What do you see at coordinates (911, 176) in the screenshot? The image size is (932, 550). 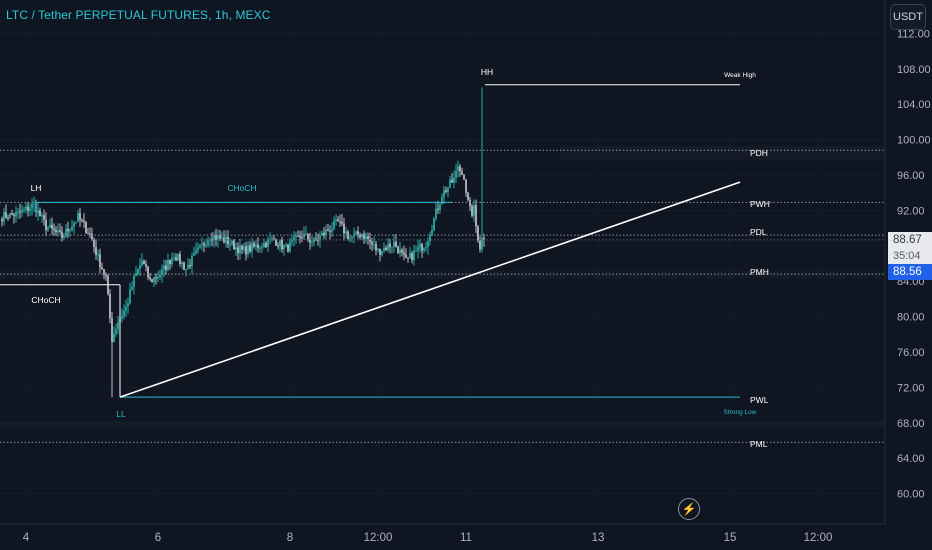 I see `price-tick-label: 96.00` at bounding box center [911, 176].